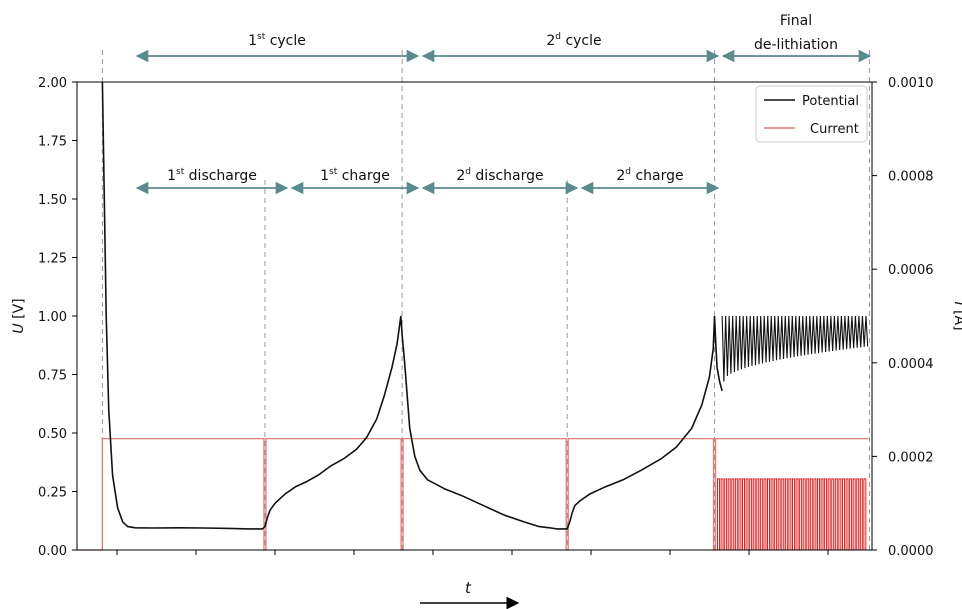  I want to click on left-tick-label: 1.00, so click(52, 317).